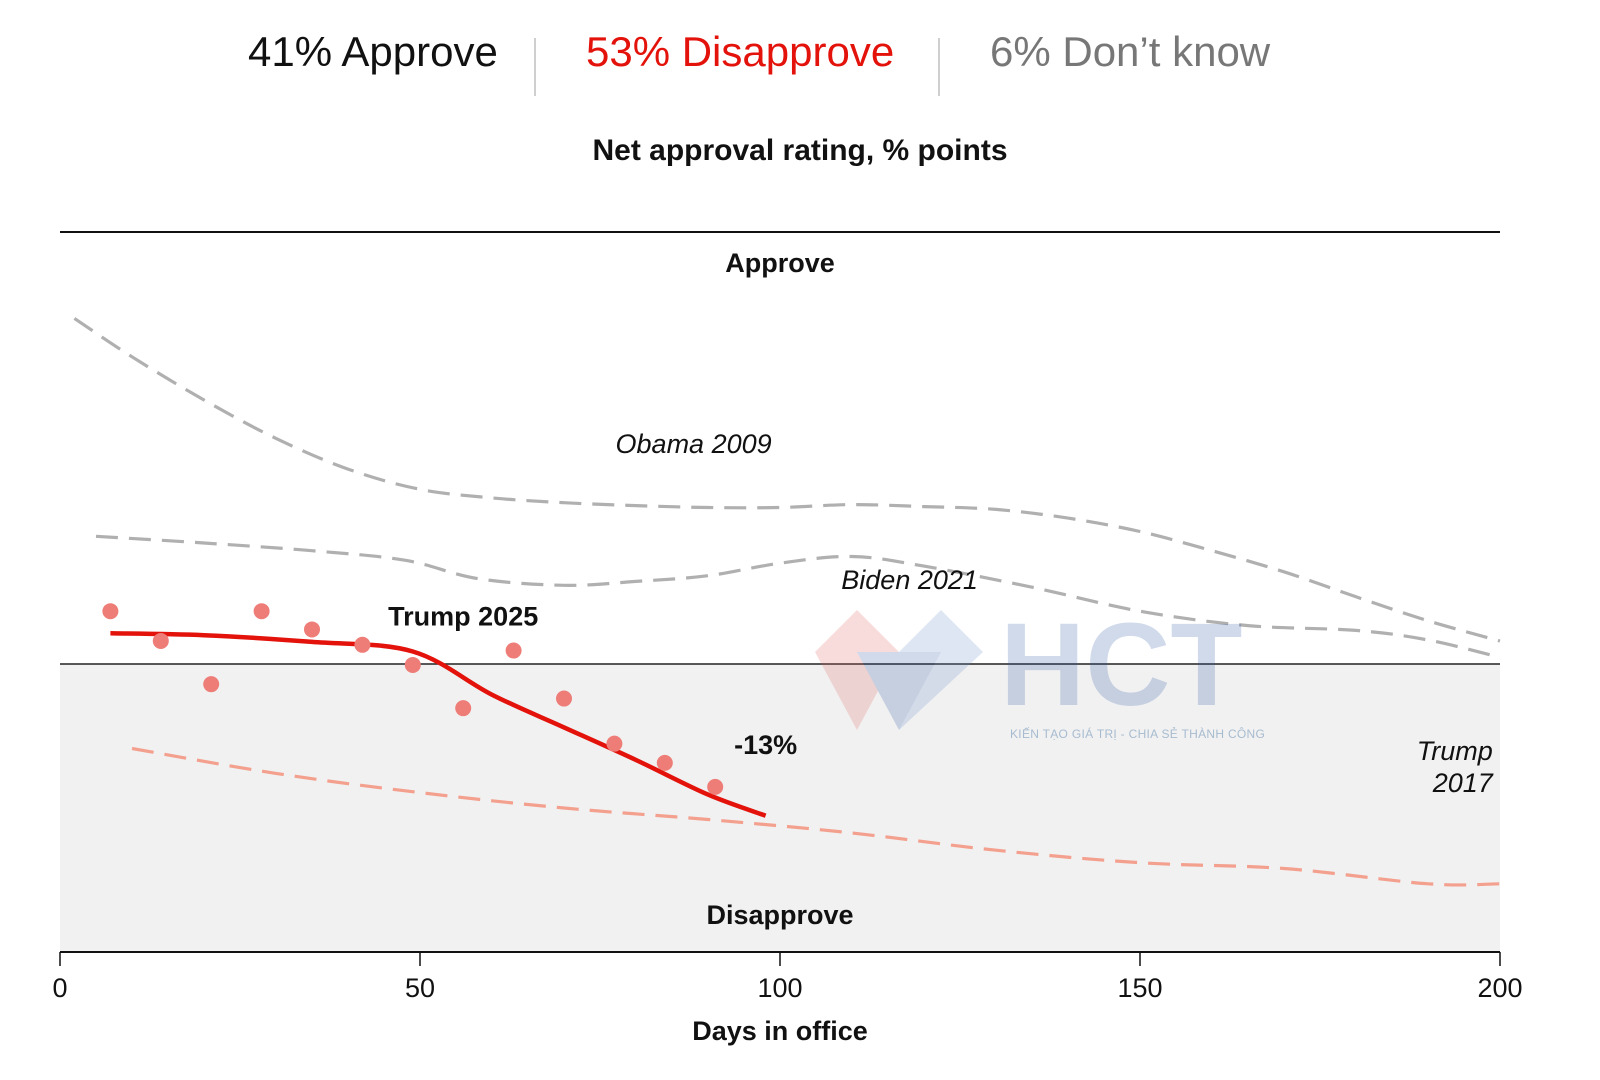  Describe the element at coordinates (765, 745) in the screenshot. I see `trump-2025-end-value: -13%` at that location.